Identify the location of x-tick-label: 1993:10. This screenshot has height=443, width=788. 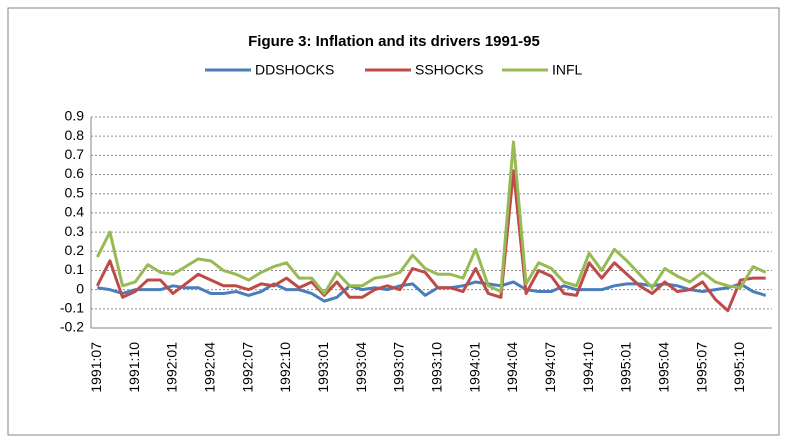
(437, 367).